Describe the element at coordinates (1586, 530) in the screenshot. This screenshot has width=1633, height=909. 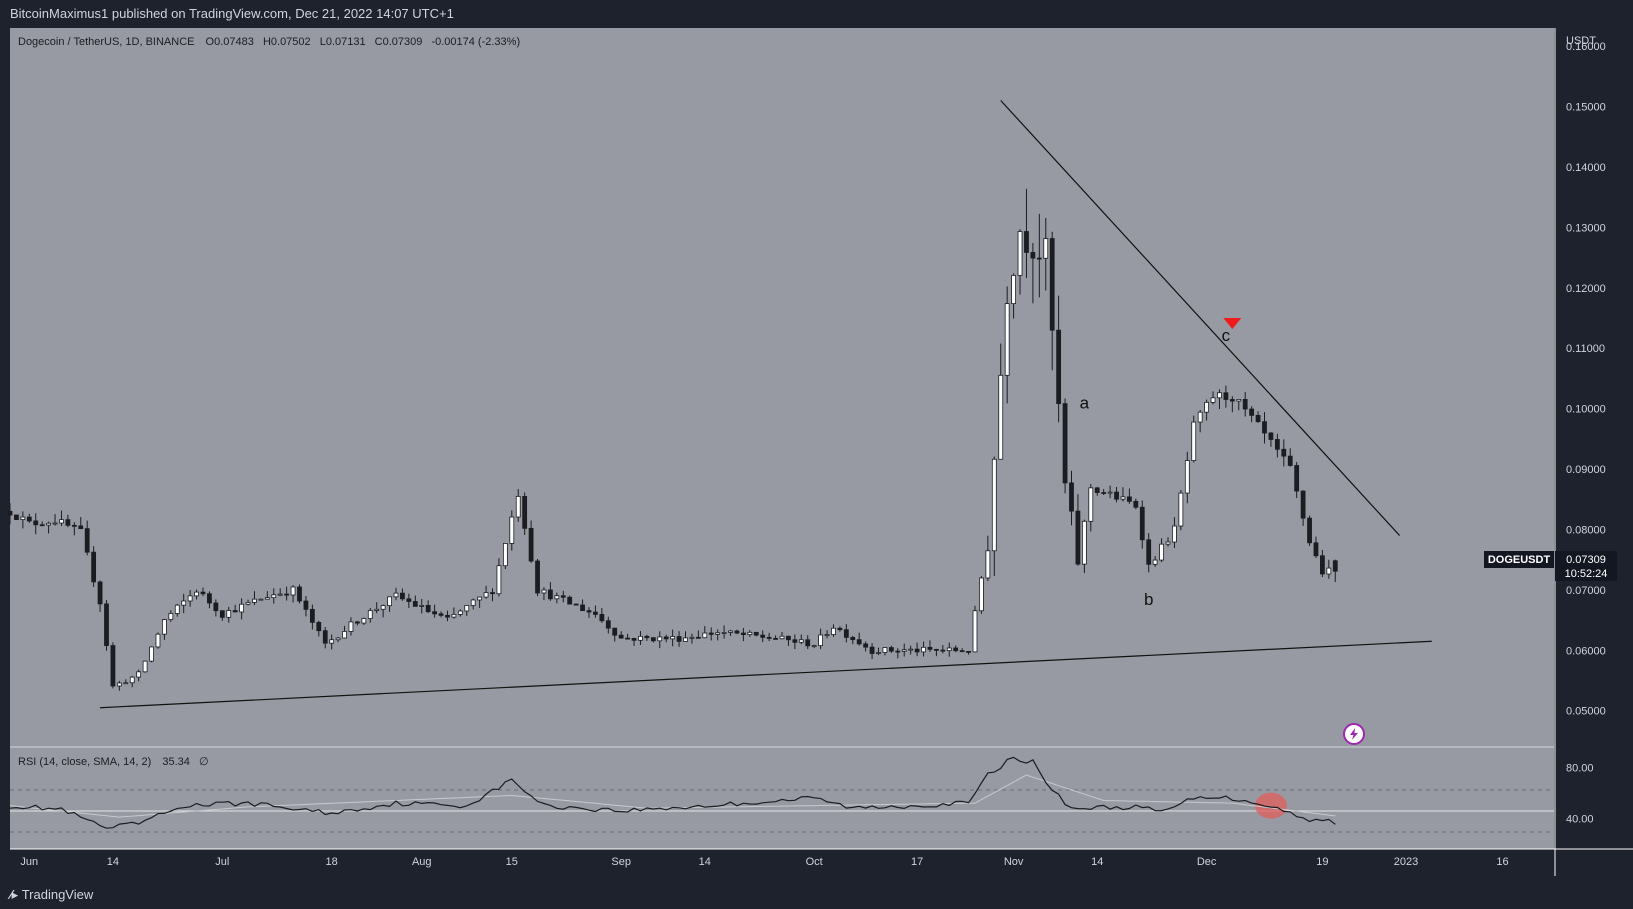
I see `price-tick-label: 0.08000` at that location.